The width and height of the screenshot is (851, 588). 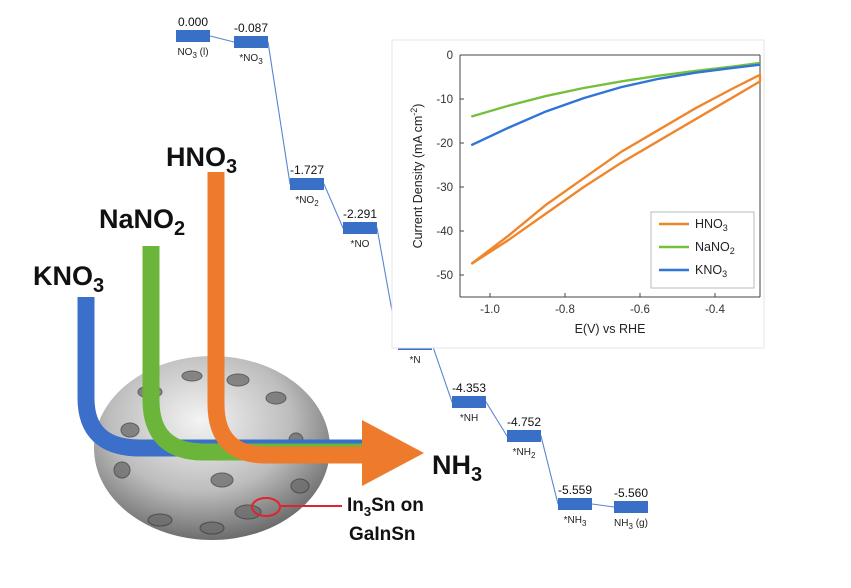 I want to click on hno3-arrow, so click(x=293, y=318).